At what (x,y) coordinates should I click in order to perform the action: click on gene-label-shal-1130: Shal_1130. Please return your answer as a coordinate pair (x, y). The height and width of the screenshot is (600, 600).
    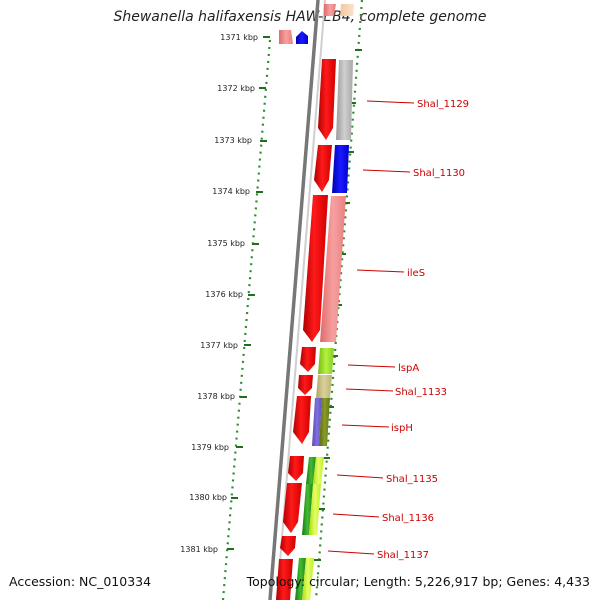
    Looking at the image, I should click on (439, 173).